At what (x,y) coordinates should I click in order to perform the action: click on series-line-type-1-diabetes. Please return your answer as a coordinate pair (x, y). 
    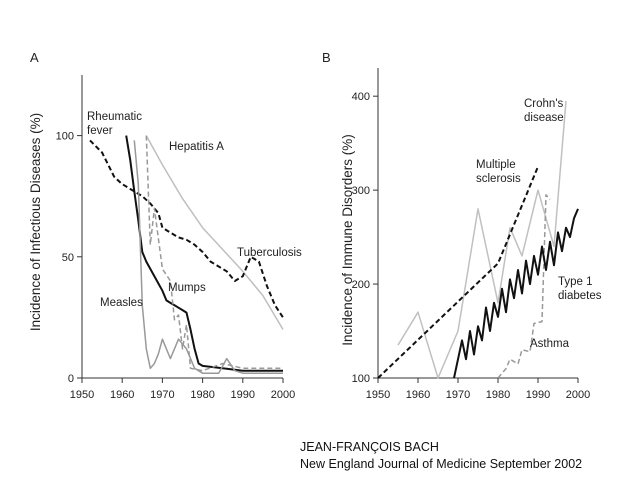
    Looking at the image, I should click on (516, 293).